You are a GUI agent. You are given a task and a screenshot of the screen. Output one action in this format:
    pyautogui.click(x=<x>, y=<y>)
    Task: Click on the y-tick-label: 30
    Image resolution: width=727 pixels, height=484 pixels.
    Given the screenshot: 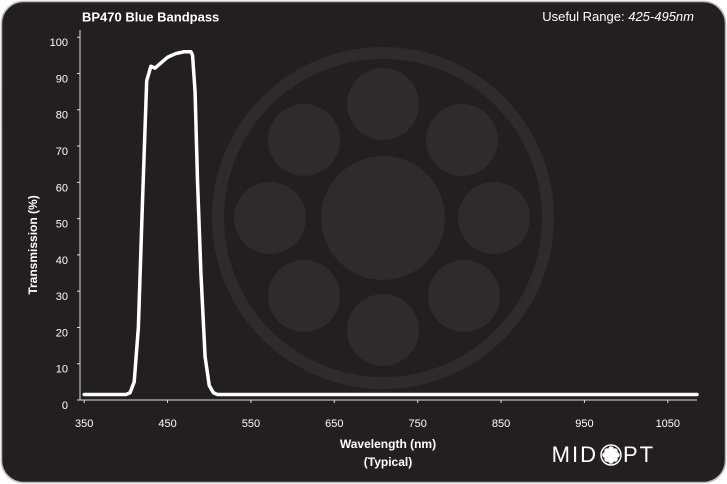 What is the action you would take?
    pyautogui.click(x=62, y=297)
    